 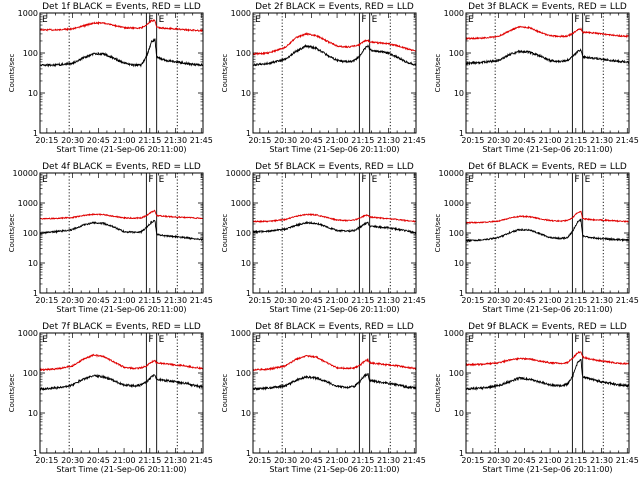 What do you see at coordinates (334, 167) in the screenshot?
I see `chart-title: Det 5f BLACK = Events, RED = LLD` at bounding box center [334, 167].